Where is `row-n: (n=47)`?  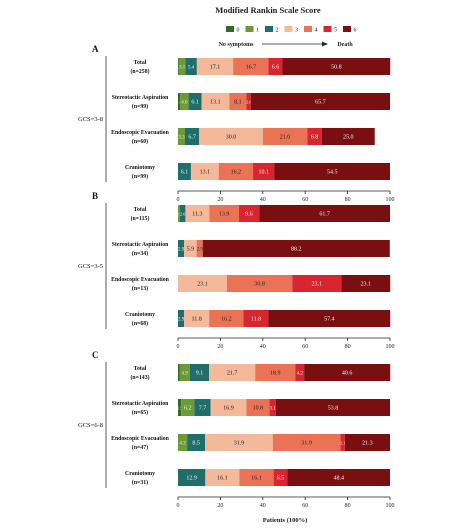
row-n: (n=47) is located at coordinates (140, 447).